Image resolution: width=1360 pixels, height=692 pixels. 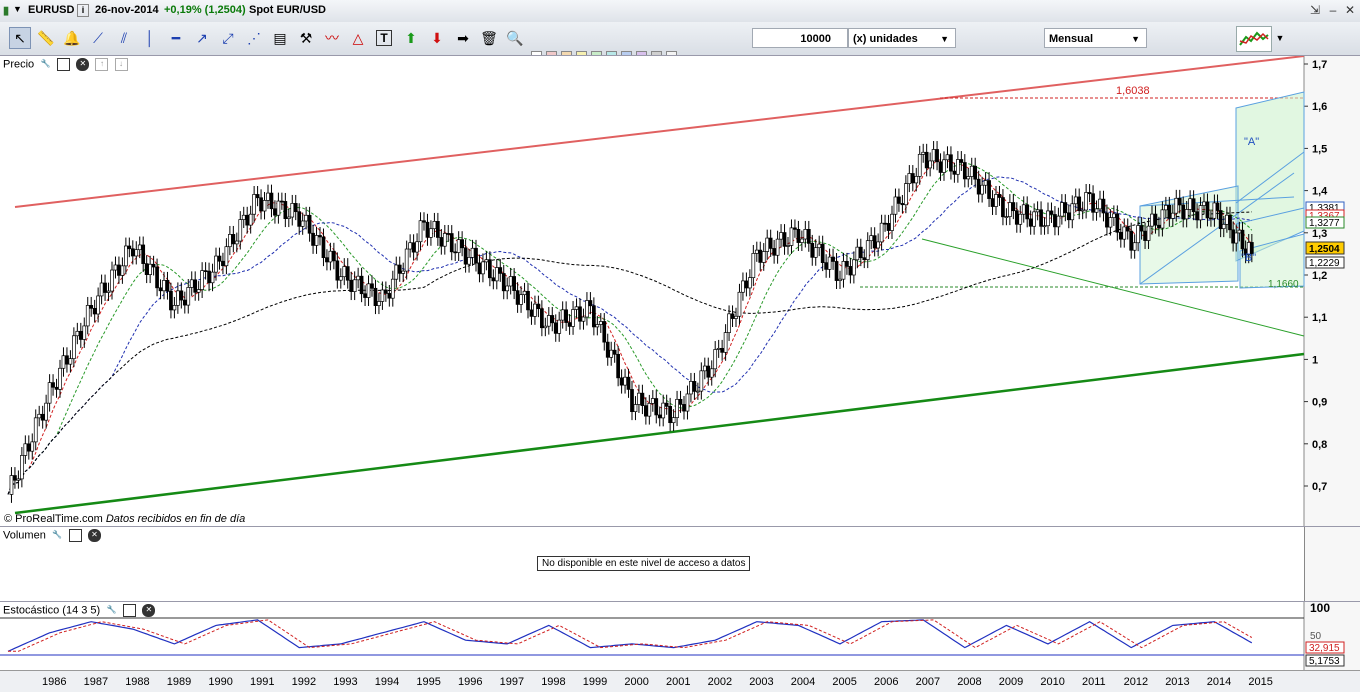 I want to click on time-axis-label: 2002, so click(x=720, y=682).